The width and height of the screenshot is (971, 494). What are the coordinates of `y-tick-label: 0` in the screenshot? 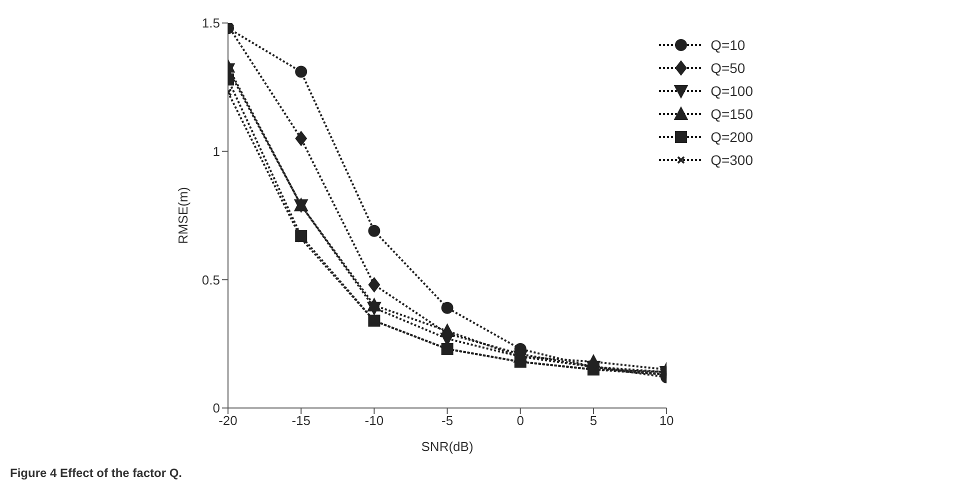 It's located at (216, 408).